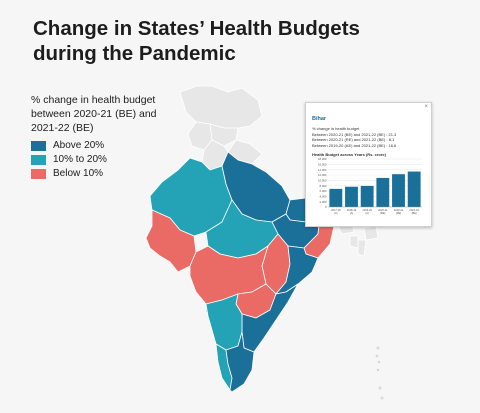 The height and width of the screenshot is (413, 480). Describe the element at coordinates (322, 181) in the screenshot. I see `y-tick-label: 10,000` at that location.